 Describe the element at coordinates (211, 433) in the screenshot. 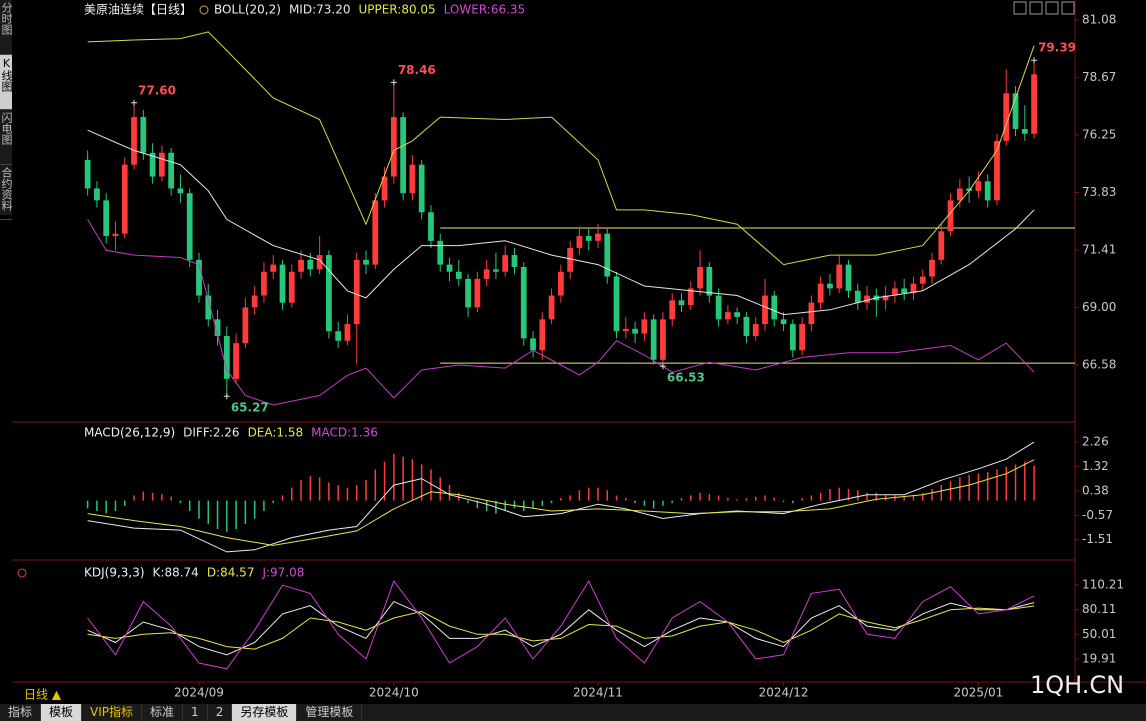

I see `indicator-label: DIFF:2.26` at that location.